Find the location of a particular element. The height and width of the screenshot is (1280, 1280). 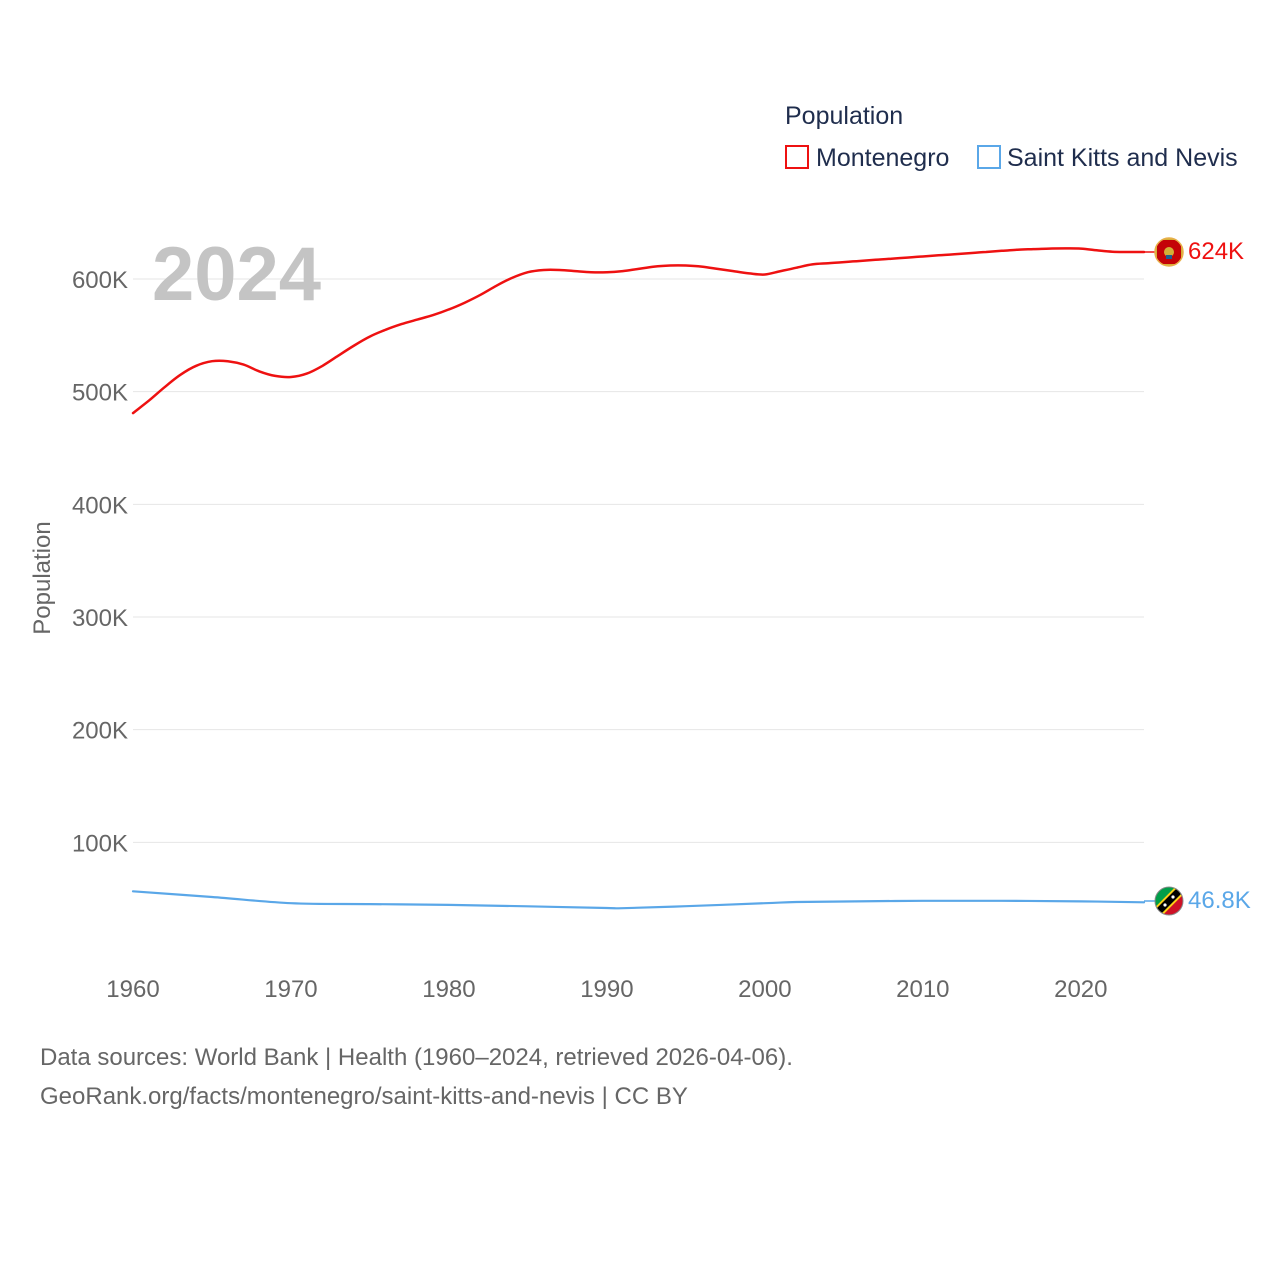

x-tick-label: 2000 is located at coordinates (764, 989).